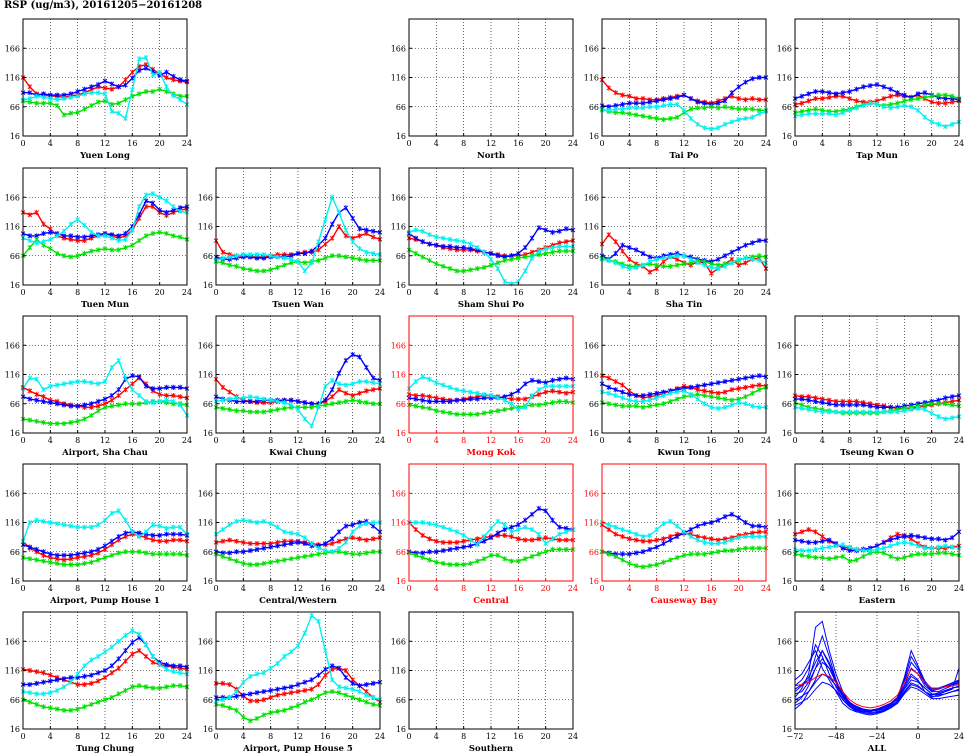  I want to click on x-tick-label: 24, so click(766, 440).